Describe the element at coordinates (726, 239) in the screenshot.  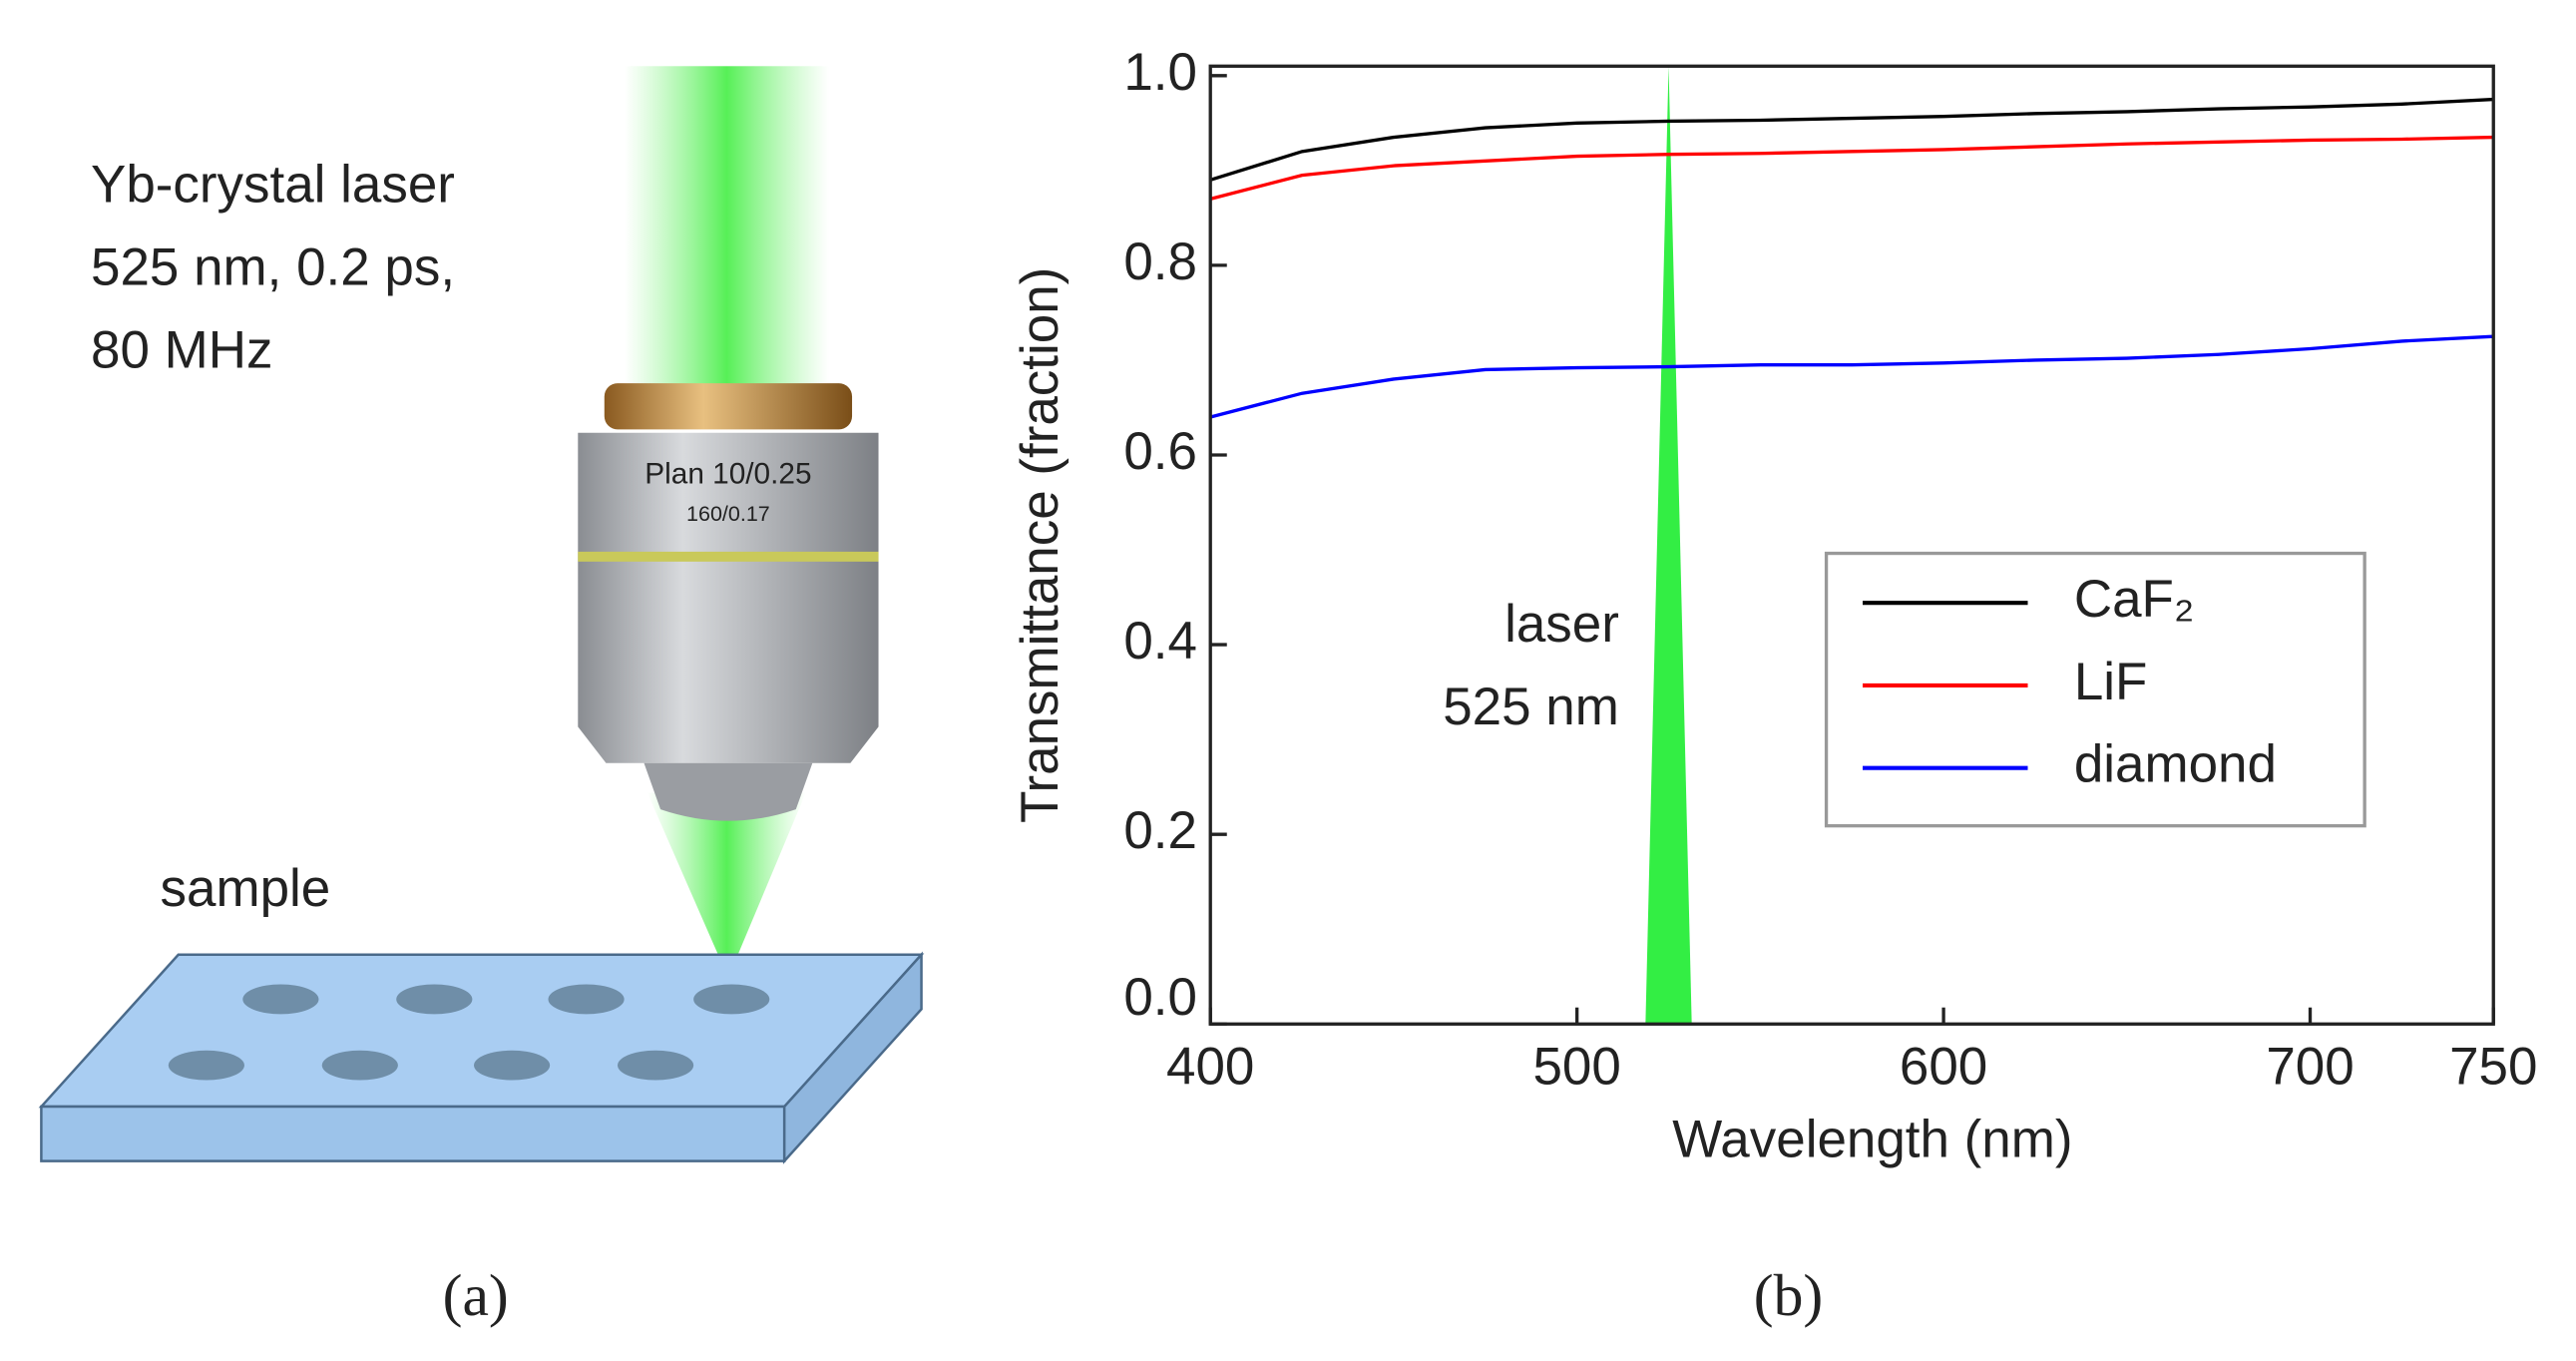
I see `laser-beam` at that location.